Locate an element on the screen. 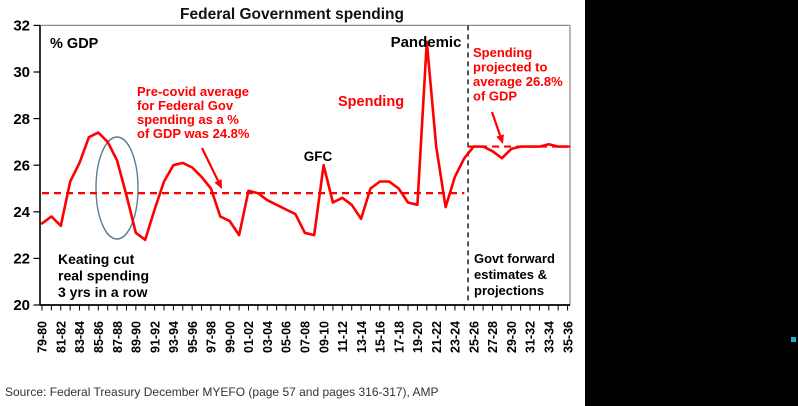  y-axis-label: 26 is located at coordinates (21, 165).